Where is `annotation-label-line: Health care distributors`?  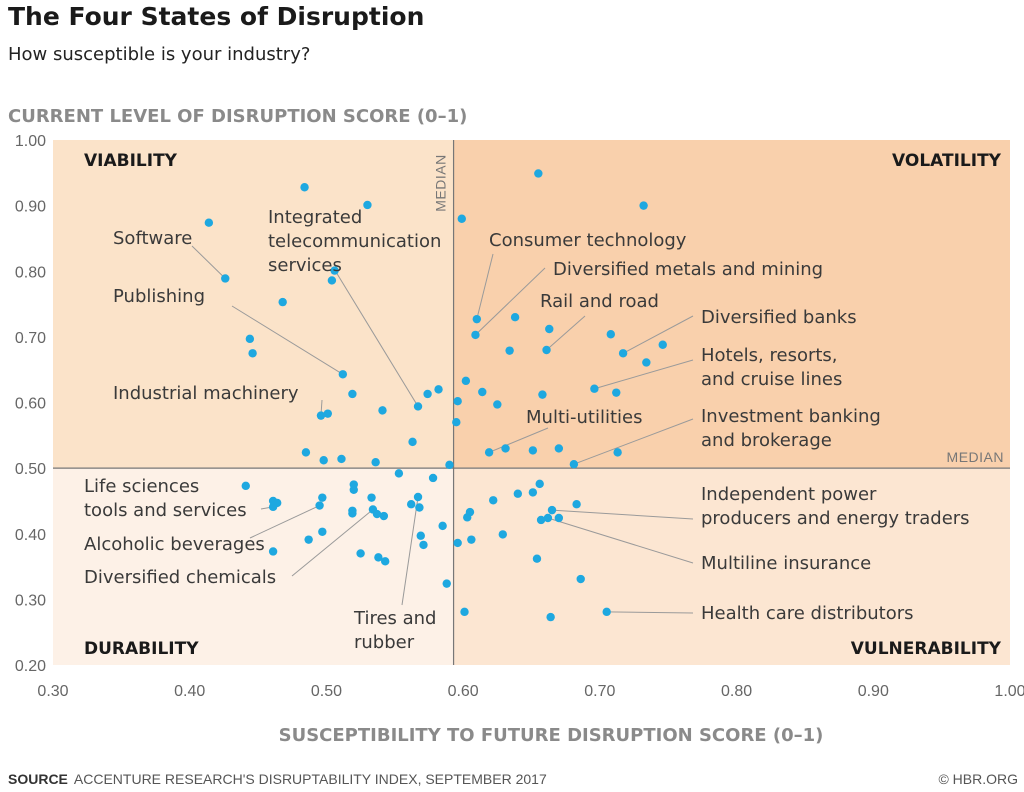
annotation-label-line: Health care distributors is located at coordinates (807, 613).